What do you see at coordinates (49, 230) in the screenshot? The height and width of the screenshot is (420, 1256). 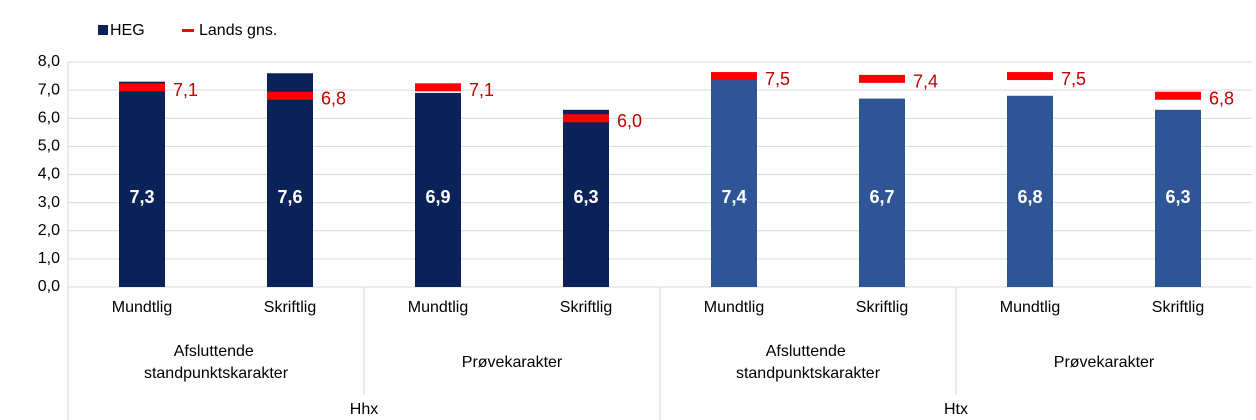 I see `y-tick-label: 2,0` at bounding box center [49, 230].